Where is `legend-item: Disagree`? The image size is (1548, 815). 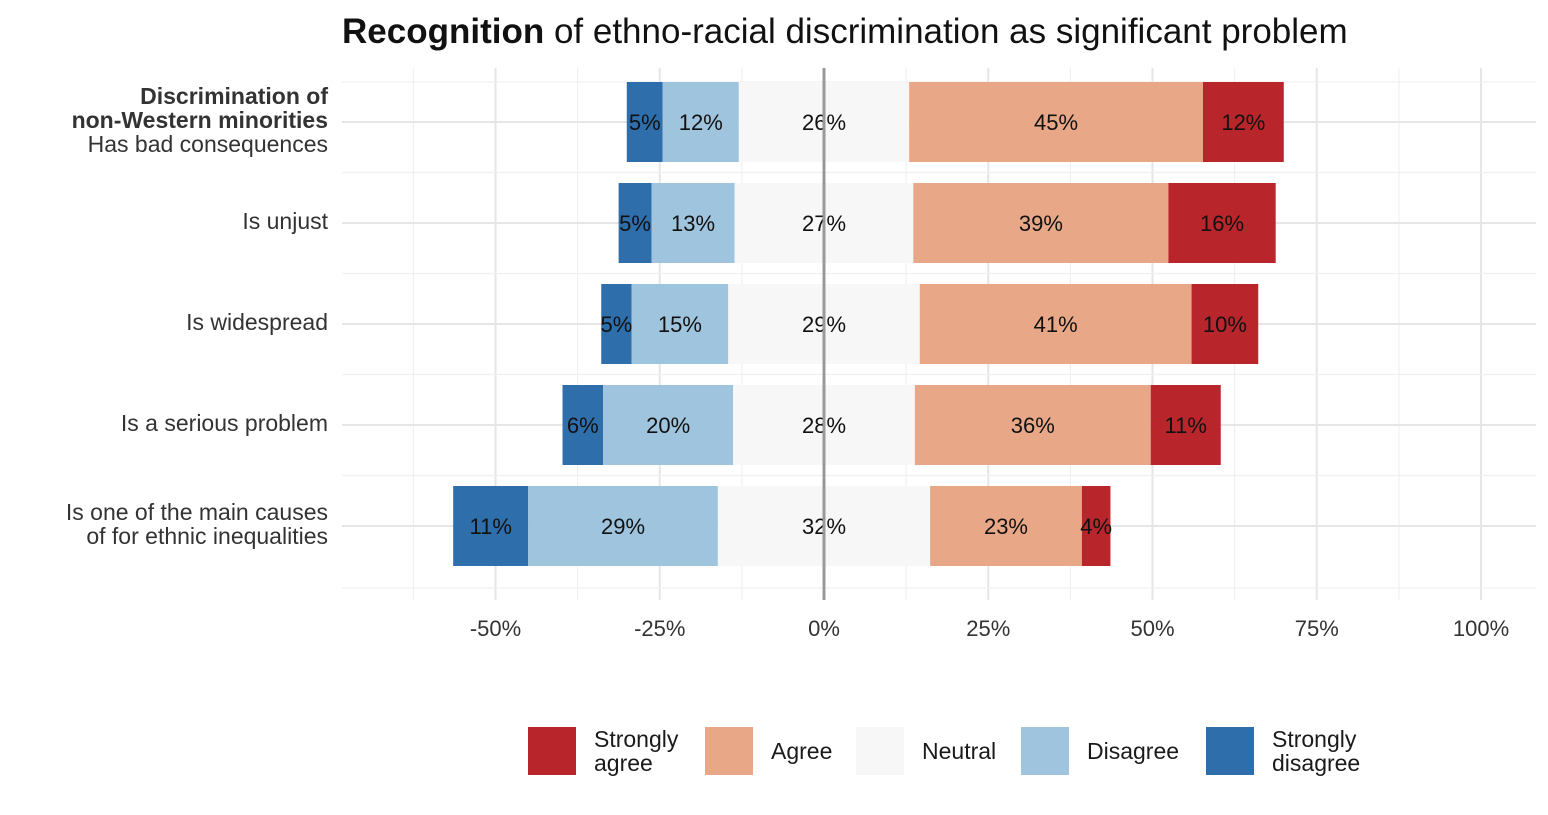 legend-item: Disagree is located at coordinates (1100, 751).